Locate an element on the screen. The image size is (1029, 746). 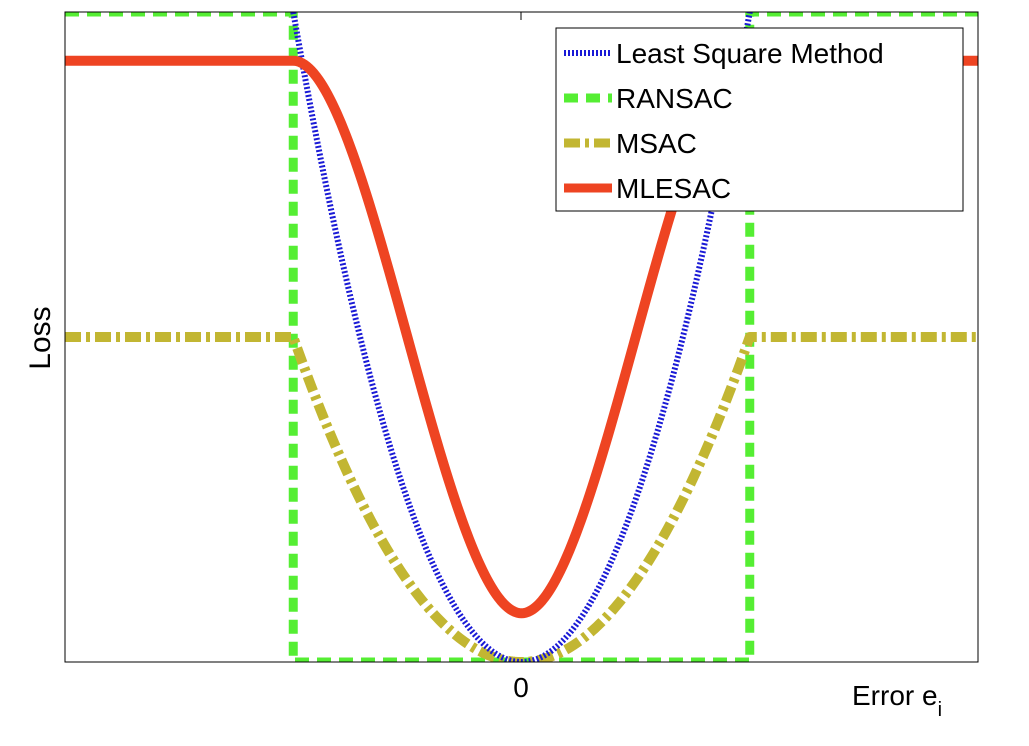
legend-box is located at coordinates (759, 119).